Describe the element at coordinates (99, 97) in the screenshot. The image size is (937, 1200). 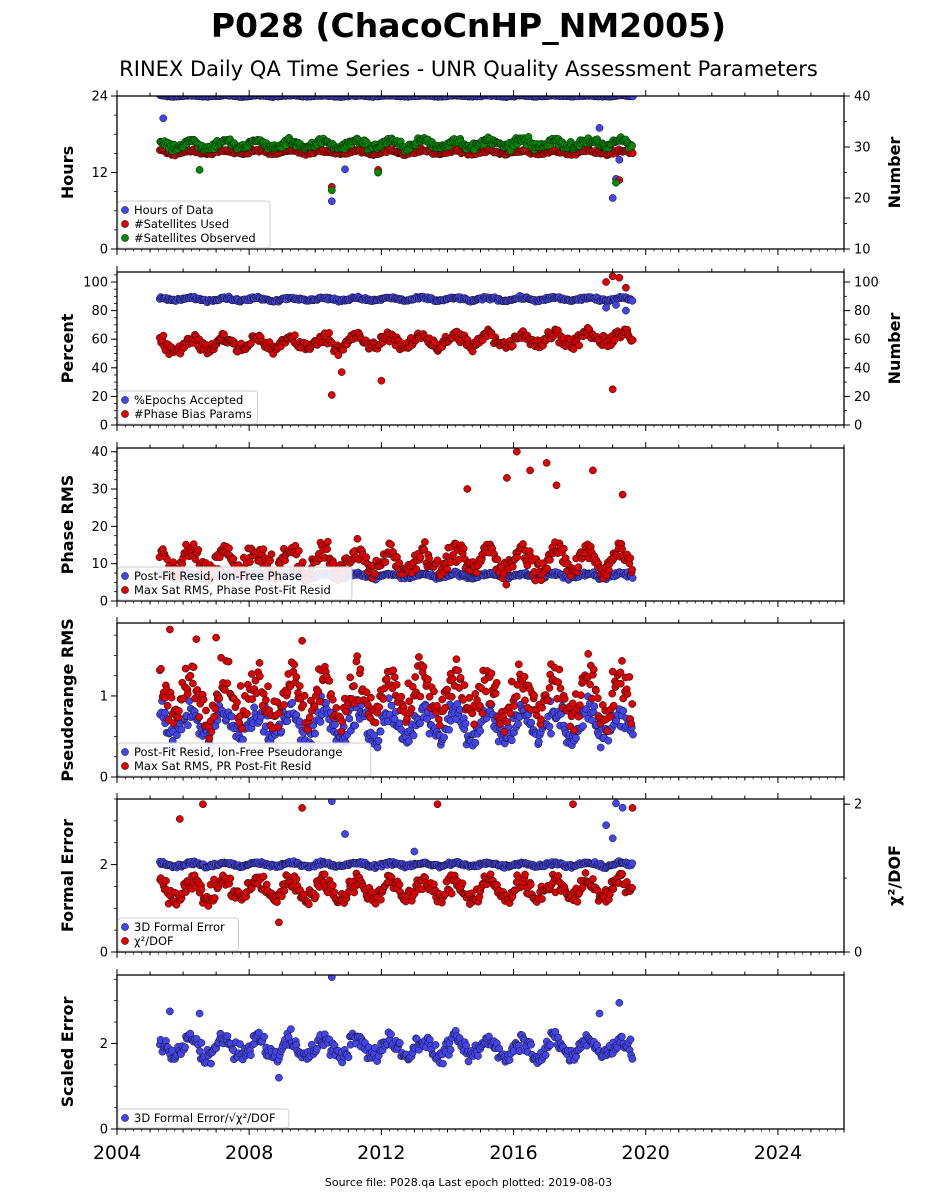
I see `y-tick-label: 24` at that location.